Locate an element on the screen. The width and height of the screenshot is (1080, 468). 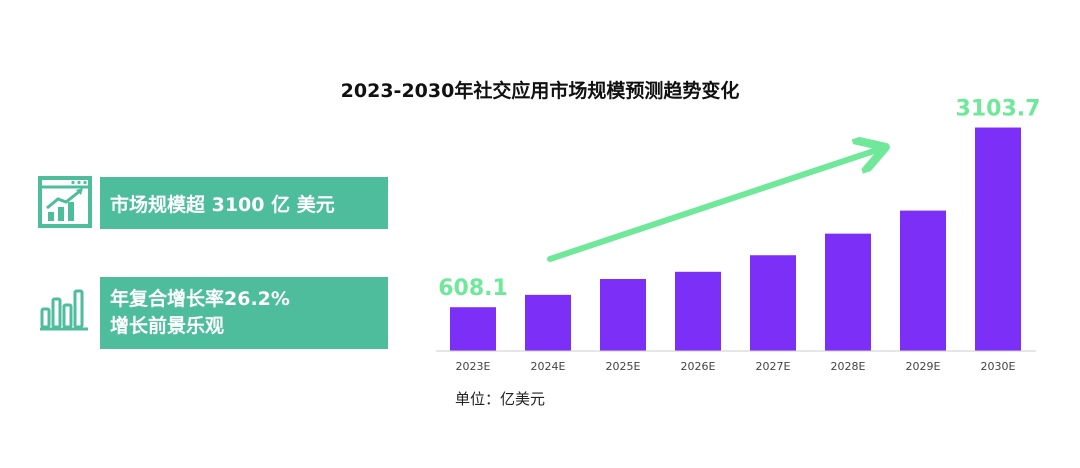
x-tick-label-2026E: 2026E is located at coordinates (698, 366).